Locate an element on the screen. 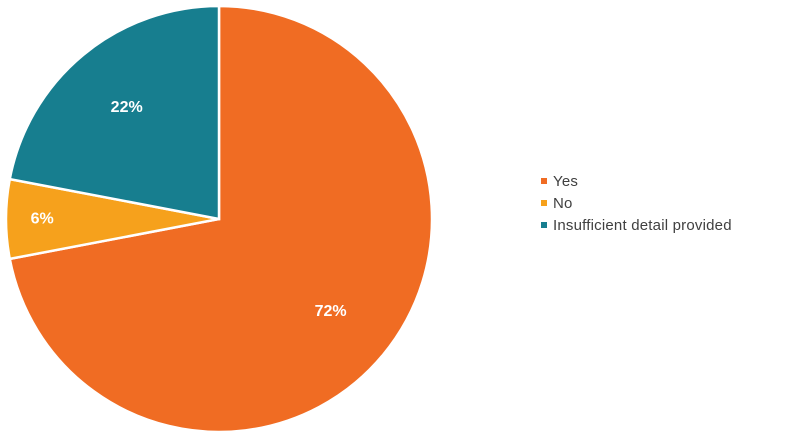 This screenshot has width=810, height=432. legend-item-yes: Yes is located at coordinates (673, 181).